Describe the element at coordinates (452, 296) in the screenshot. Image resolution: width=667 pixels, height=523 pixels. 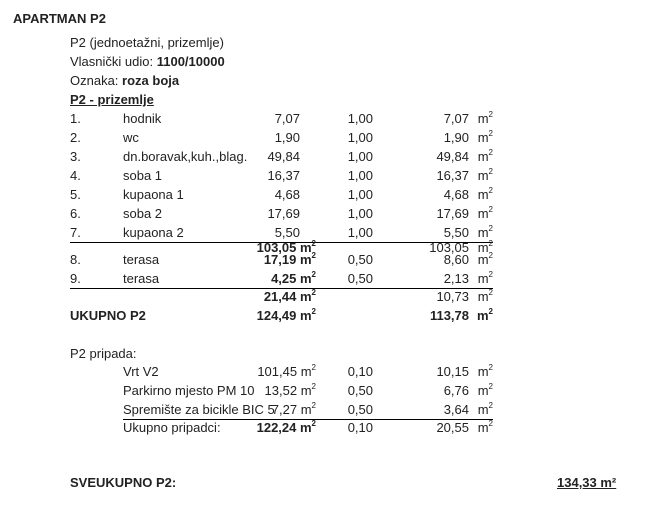
I see `row-value: 10,73` at that location.